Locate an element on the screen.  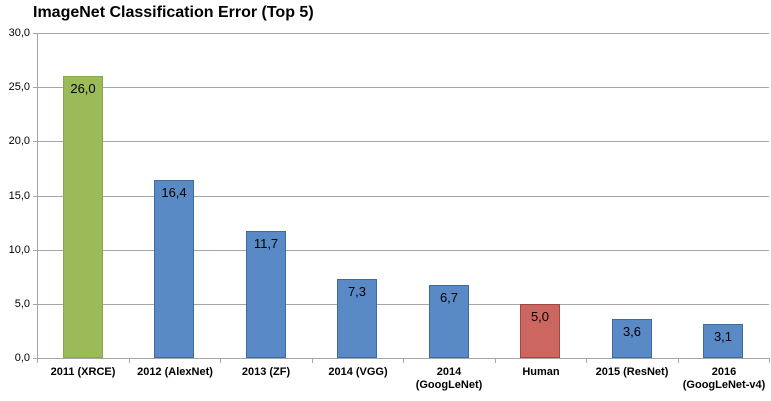
x-axis-category-label: 2012 (AlexNet) is located at coordinates (175, 372).